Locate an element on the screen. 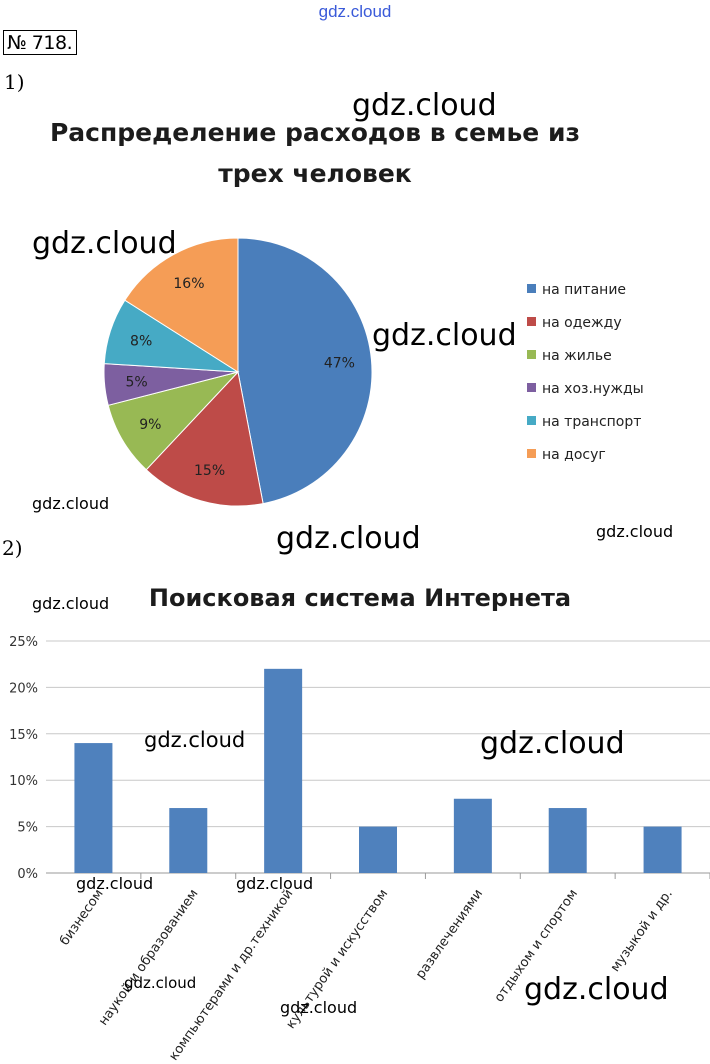 The height and width of the screenshot is (1064, 710). pie-slice-label: 15% is located at coordinates (209, 471).